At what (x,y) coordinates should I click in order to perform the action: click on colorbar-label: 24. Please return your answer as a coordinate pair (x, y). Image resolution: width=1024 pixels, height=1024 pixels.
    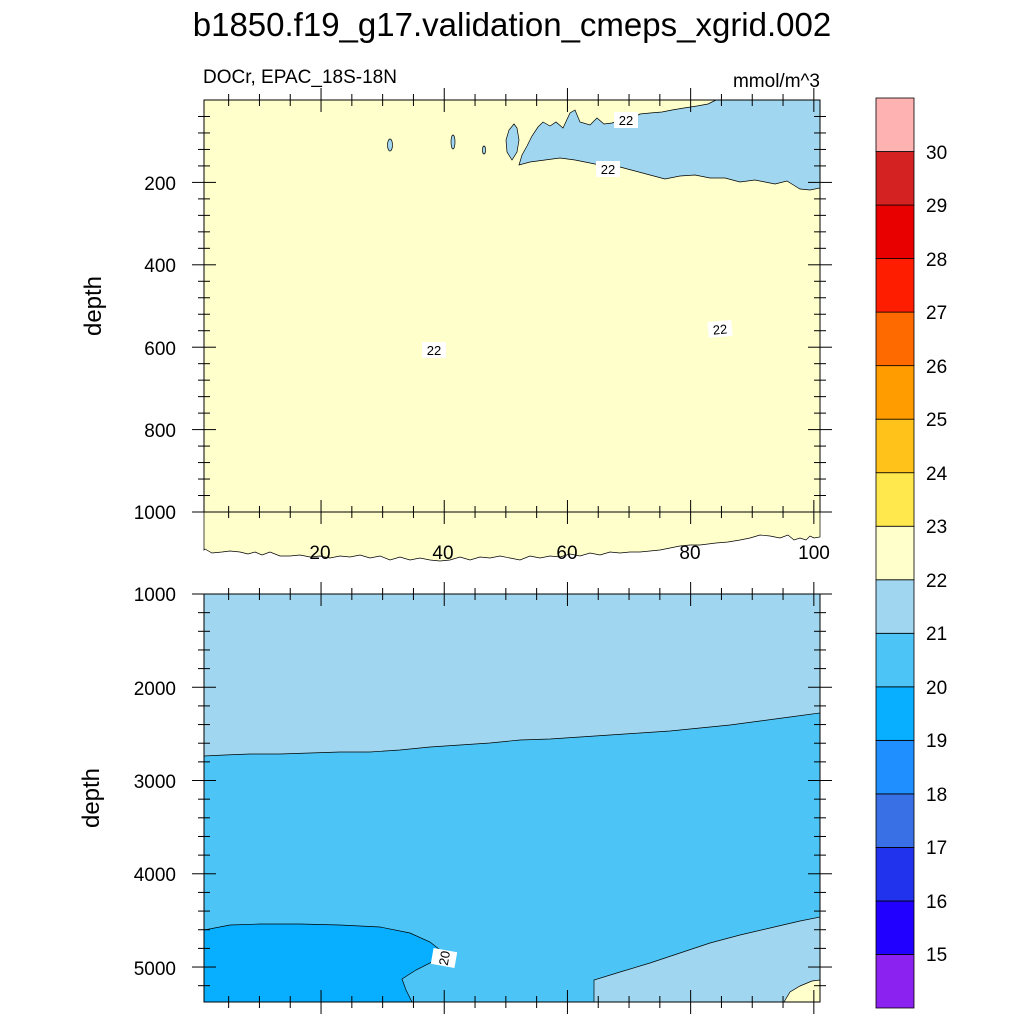
    Looking at the image, I should click on (937, 474).